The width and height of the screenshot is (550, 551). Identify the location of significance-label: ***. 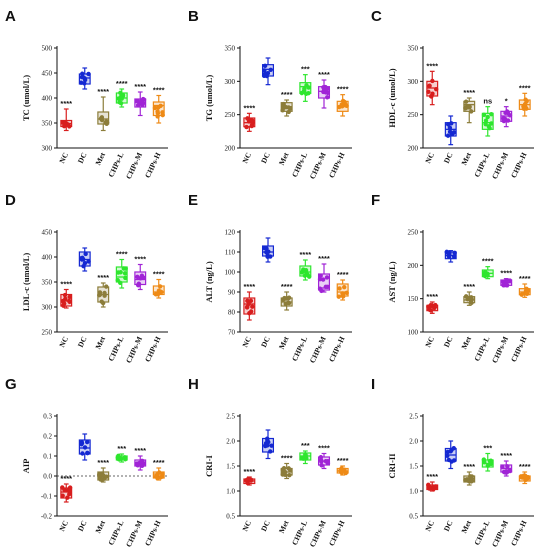
(487, 448).